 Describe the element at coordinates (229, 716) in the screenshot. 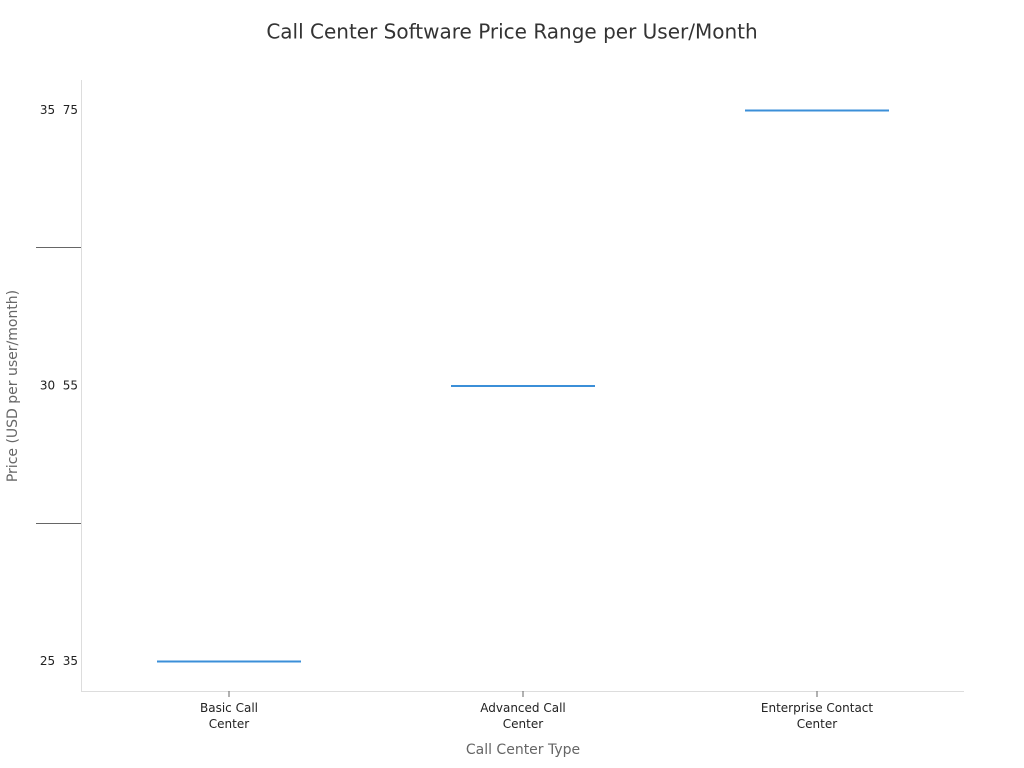

I see `x-tick-label: Basic Call Center` at that location.